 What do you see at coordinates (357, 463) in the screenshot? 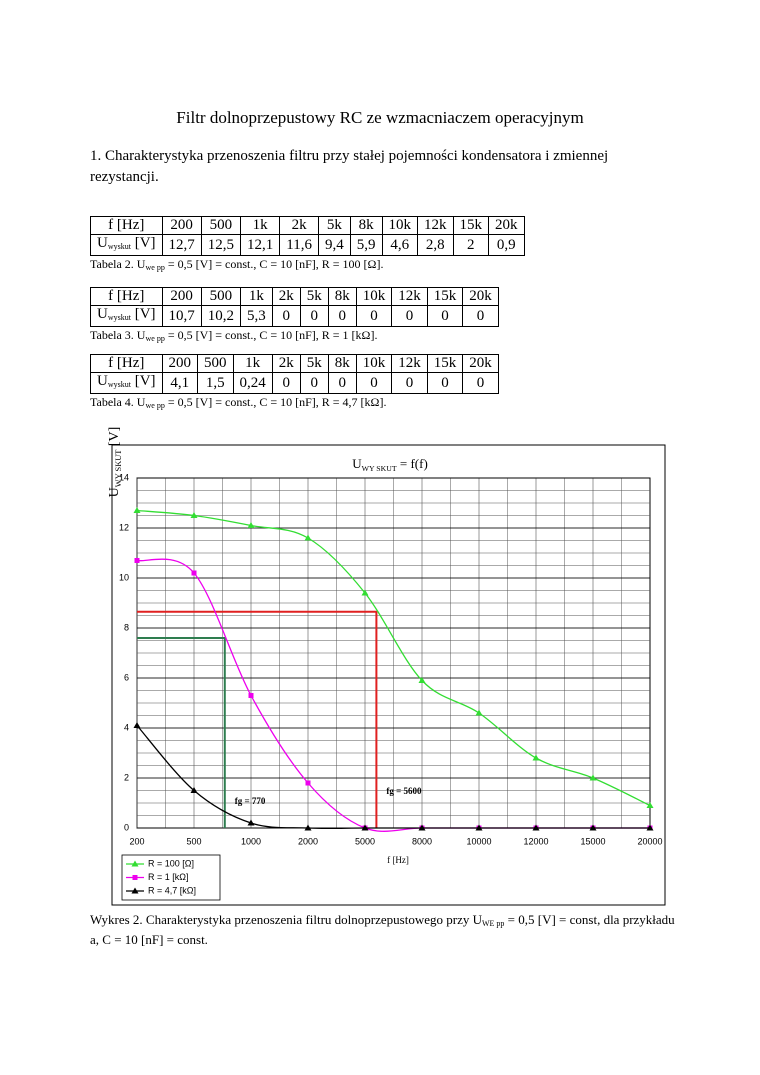
I see `chart-title-main: U` at bounding box center [357, 463].